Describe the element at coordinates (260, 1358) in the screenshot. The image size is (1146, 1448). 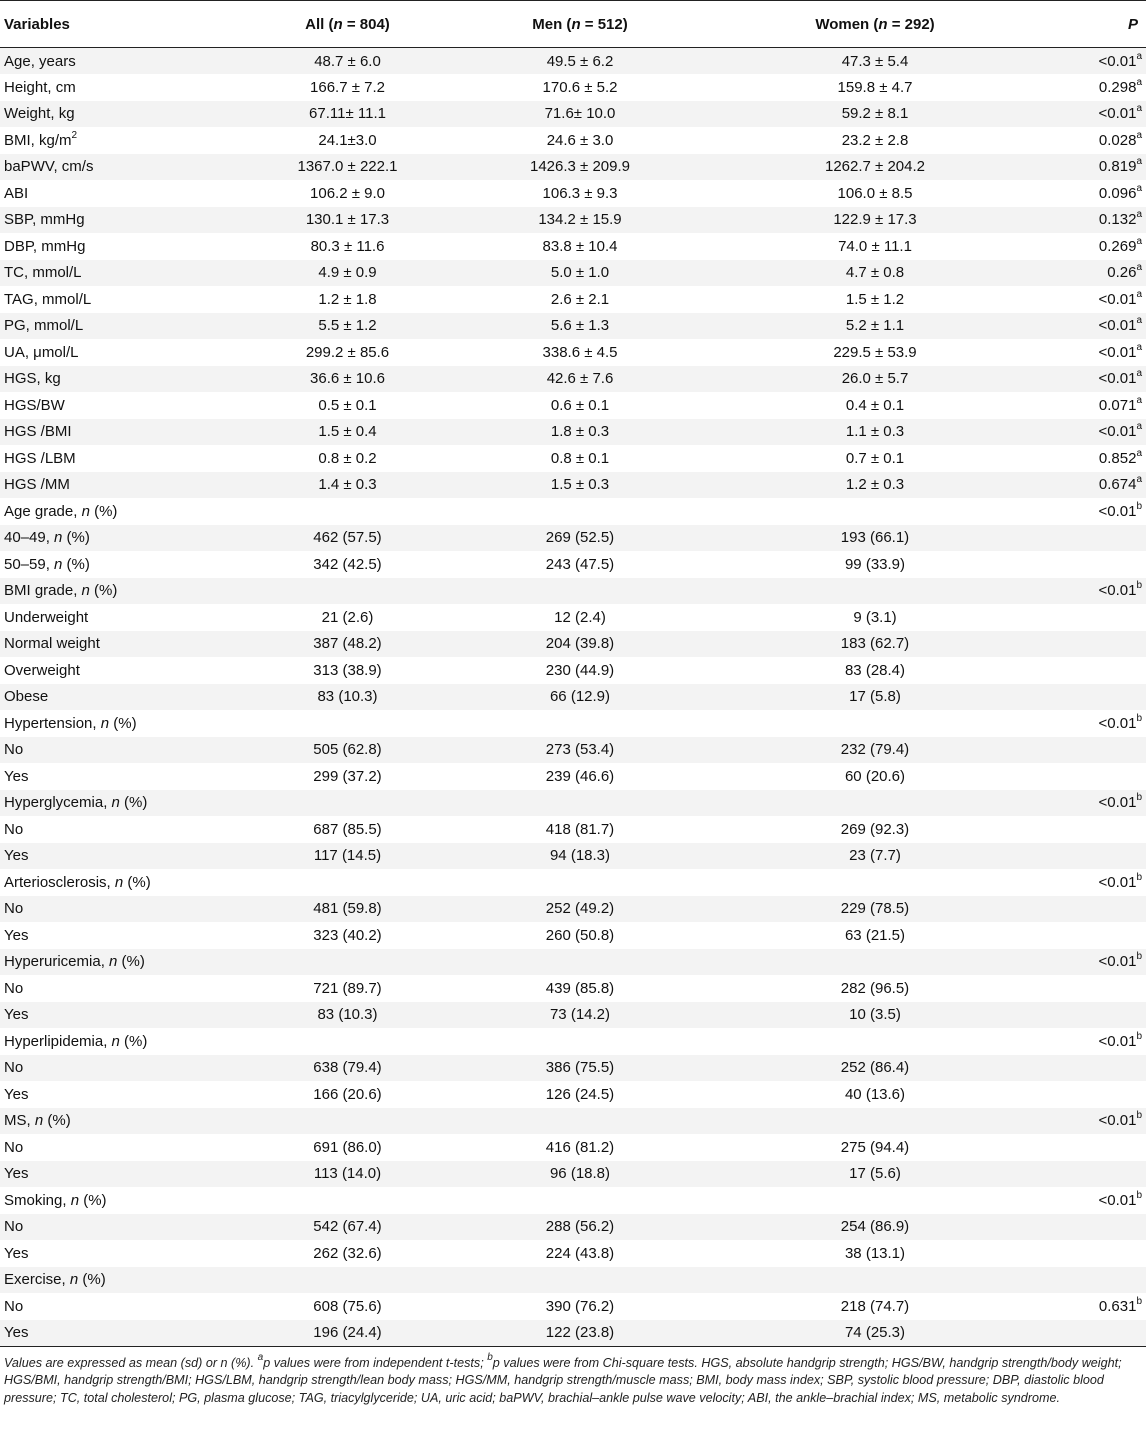
I see `footnote-sup-a: a` at that location.